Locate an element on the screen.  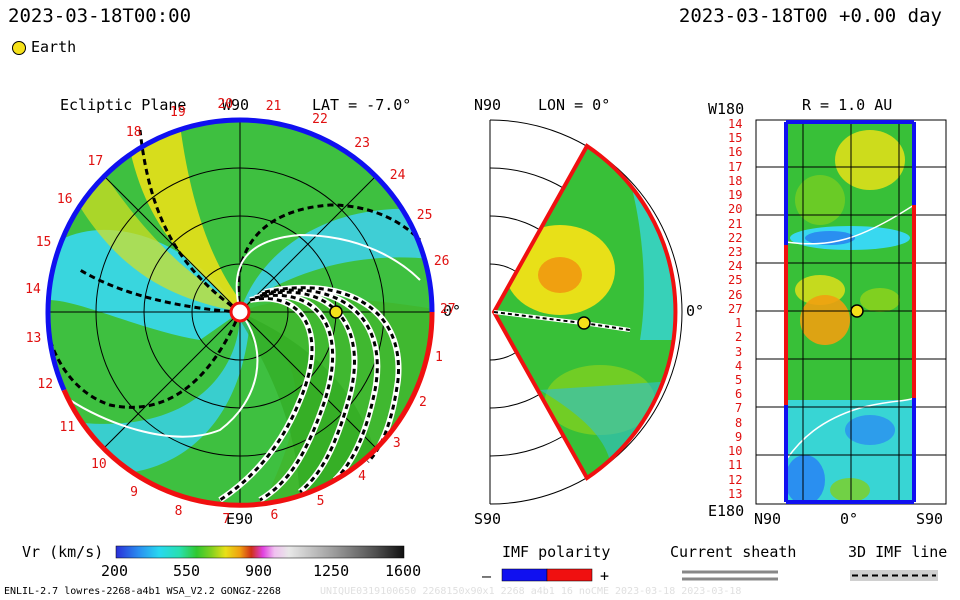
colorbar is located at coordinates (260, 552).